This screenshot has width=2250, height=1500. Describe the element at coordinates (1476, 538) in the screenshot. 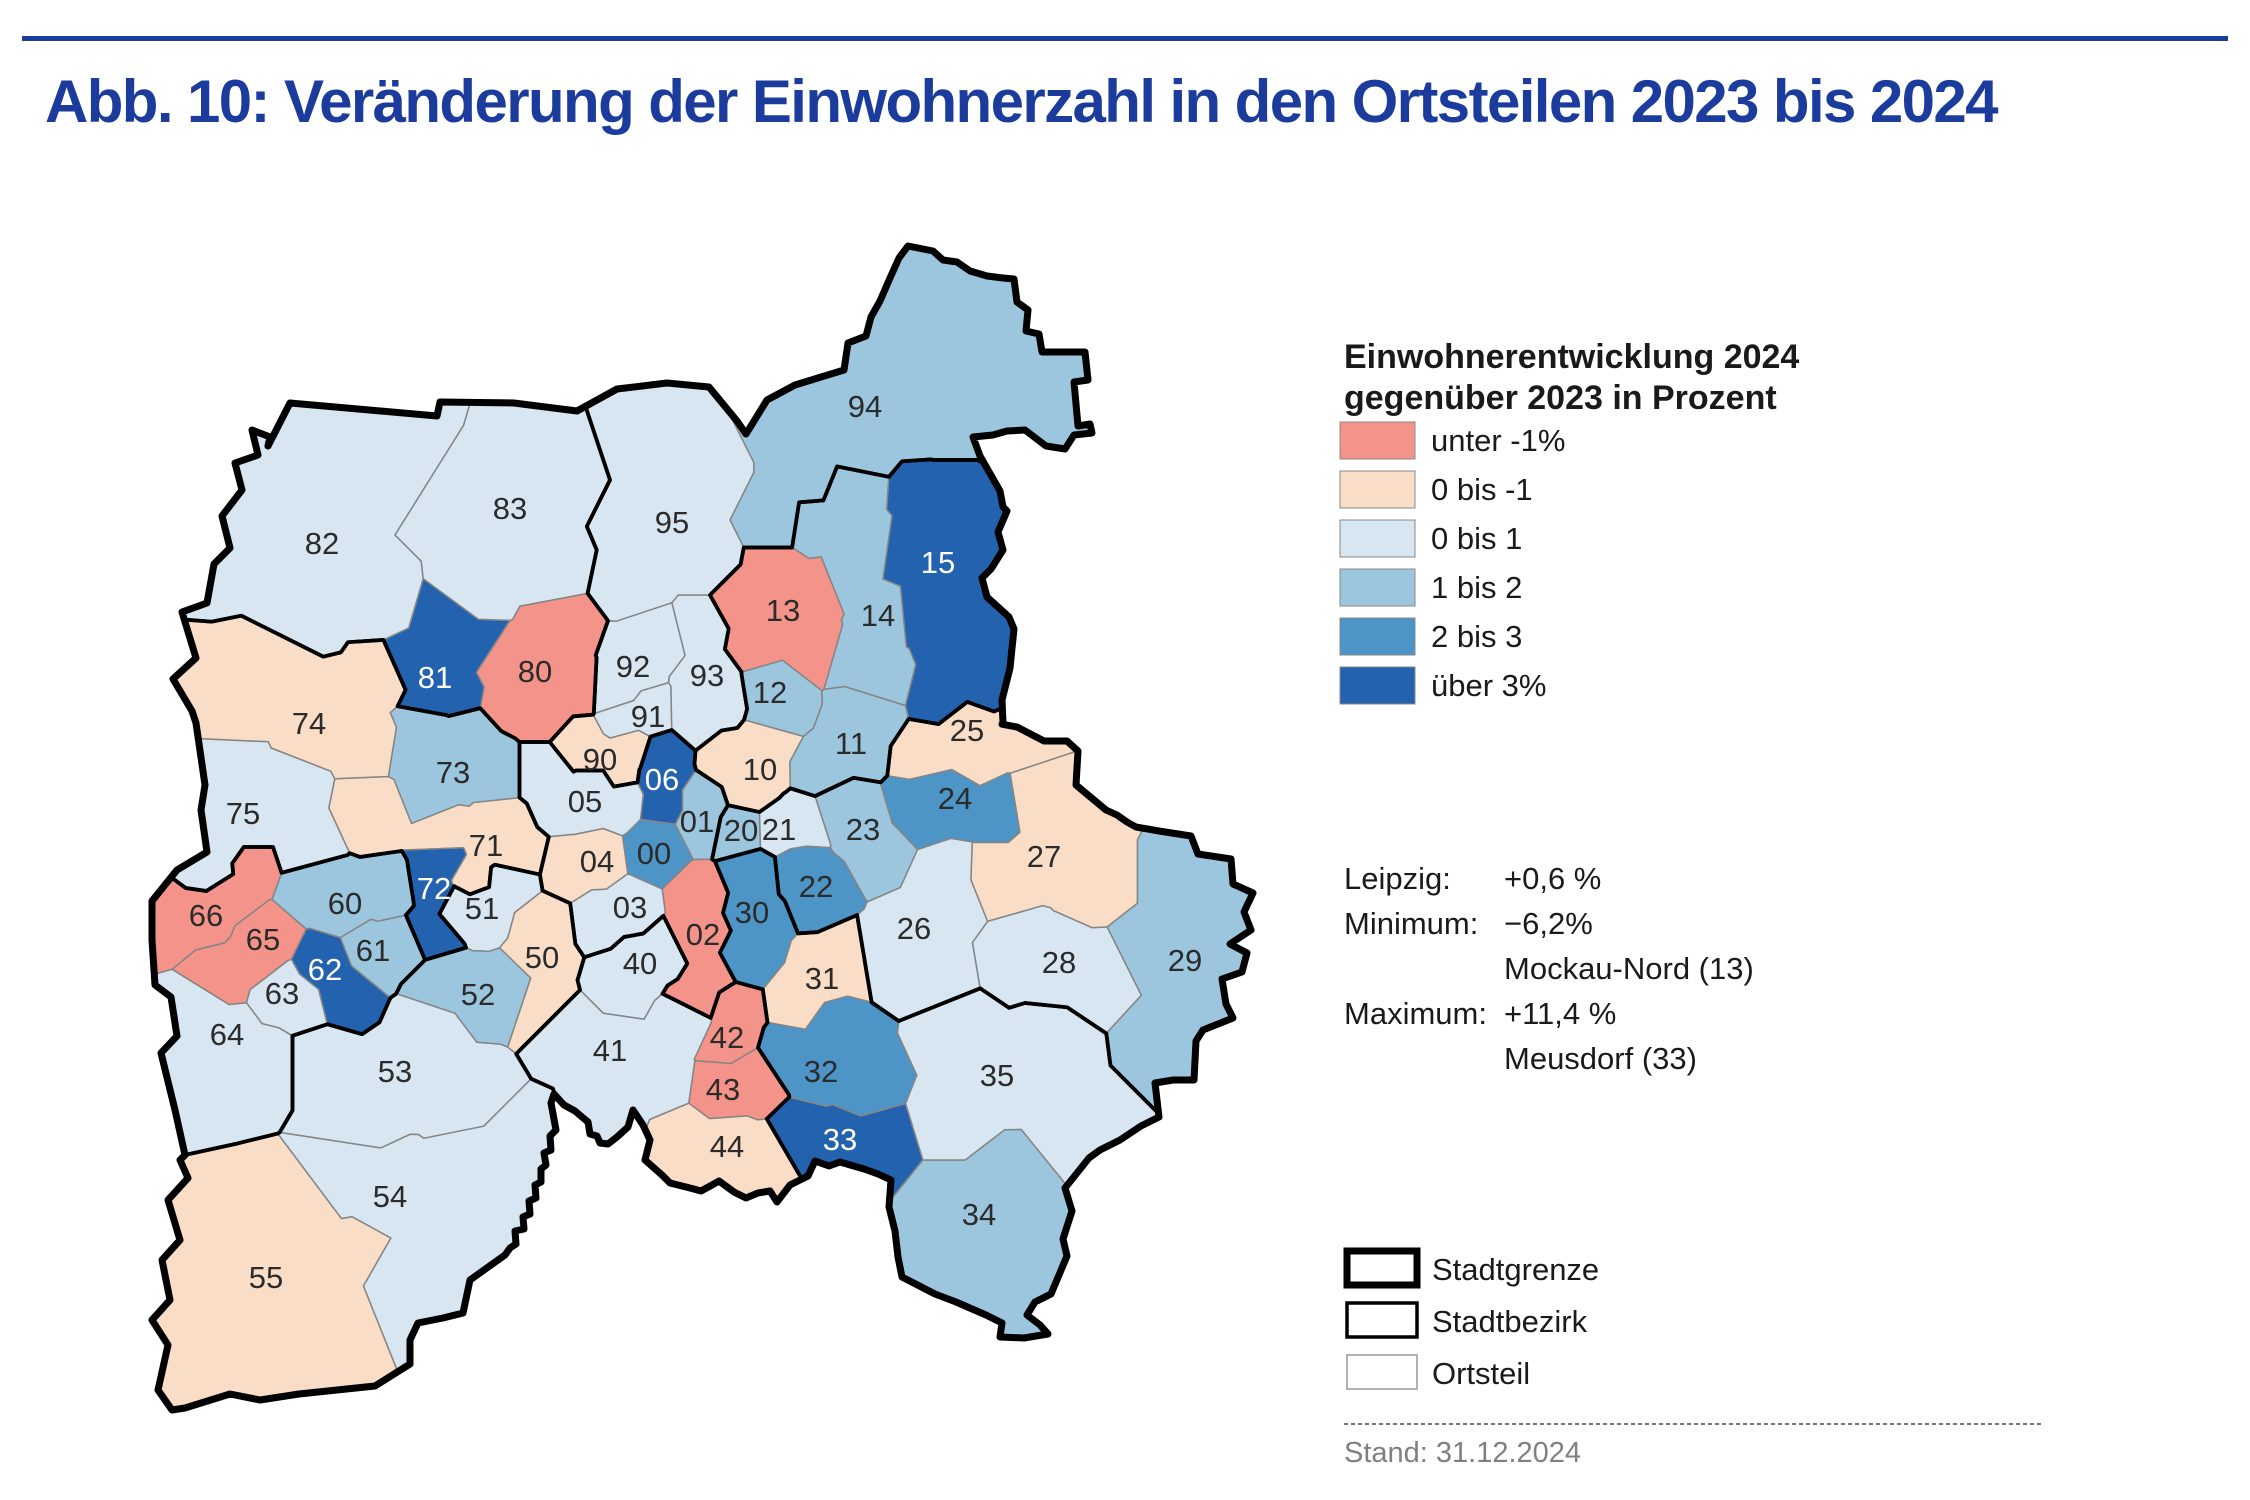

I see `svg-text: 0 bis 1` at that location.